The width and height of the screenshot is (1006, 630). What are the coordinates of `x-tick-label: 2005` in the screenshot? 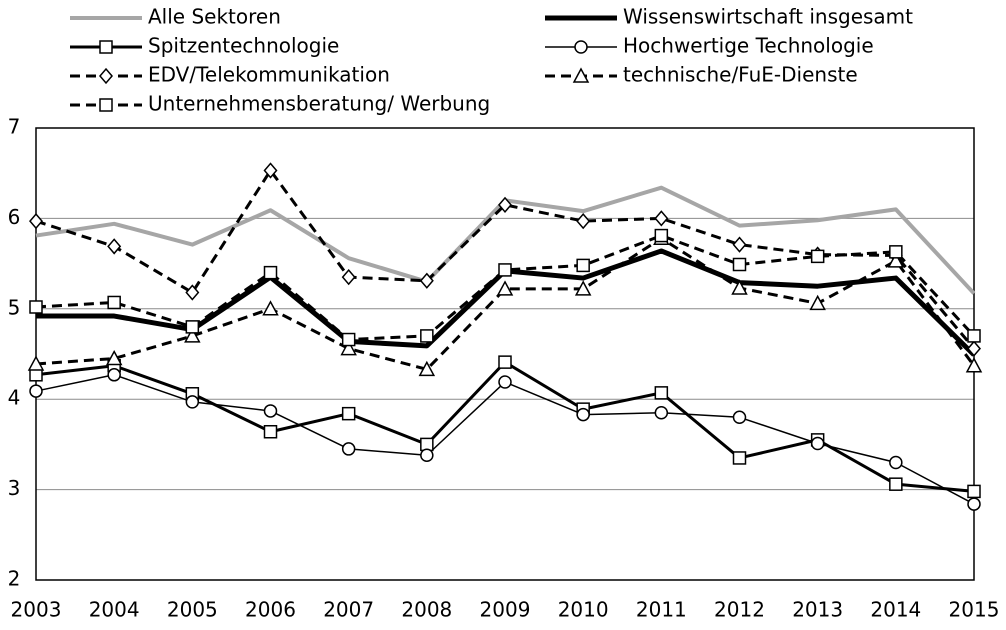 It's located at (192, 610).